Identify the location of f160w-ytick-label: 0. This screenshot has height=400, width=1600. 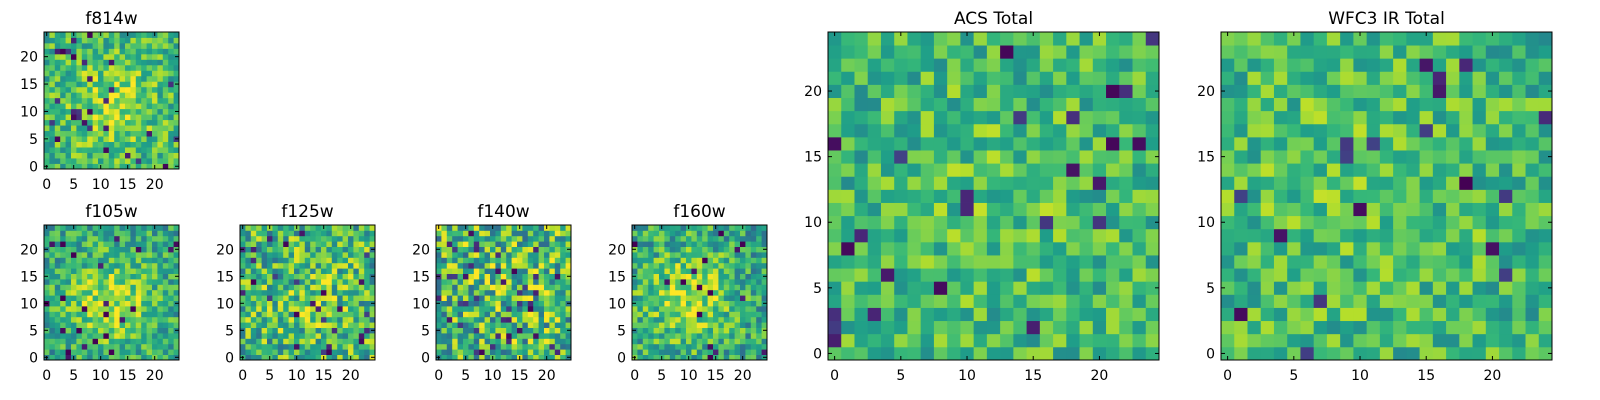
(621, 358).